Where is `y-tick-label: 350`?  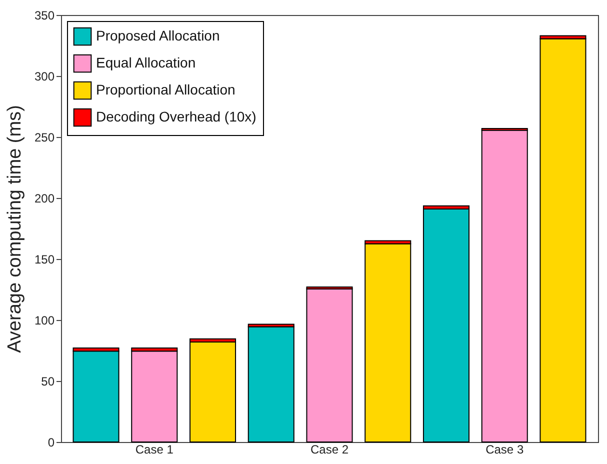
y-tick-label: 350 is located at coordinates (44, 15).